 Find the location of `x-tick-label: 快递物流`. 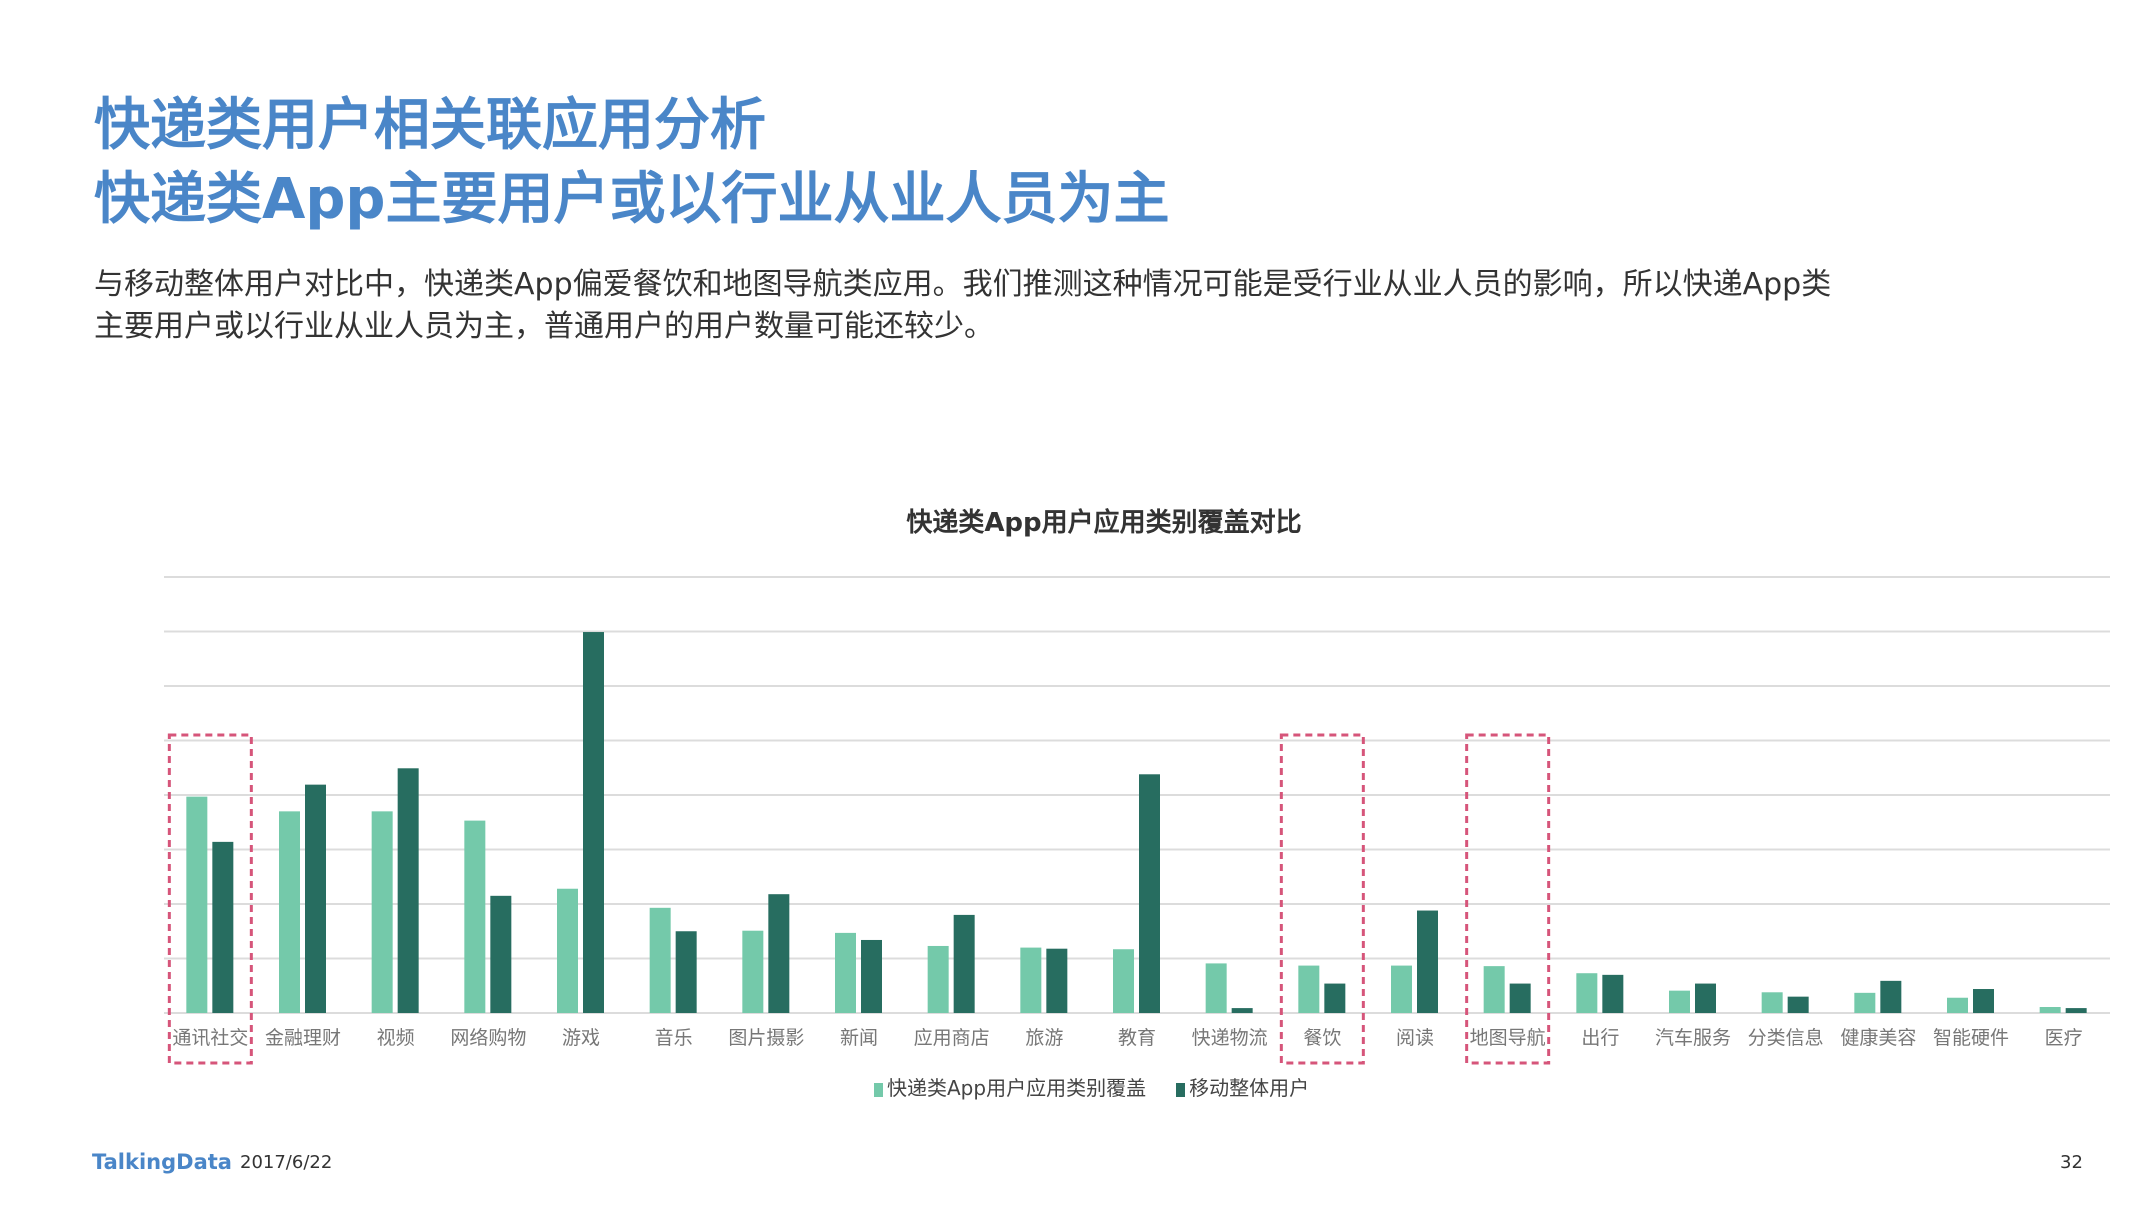

x-tick-label: 快递物流 is located at coordinates (1230, 1038).